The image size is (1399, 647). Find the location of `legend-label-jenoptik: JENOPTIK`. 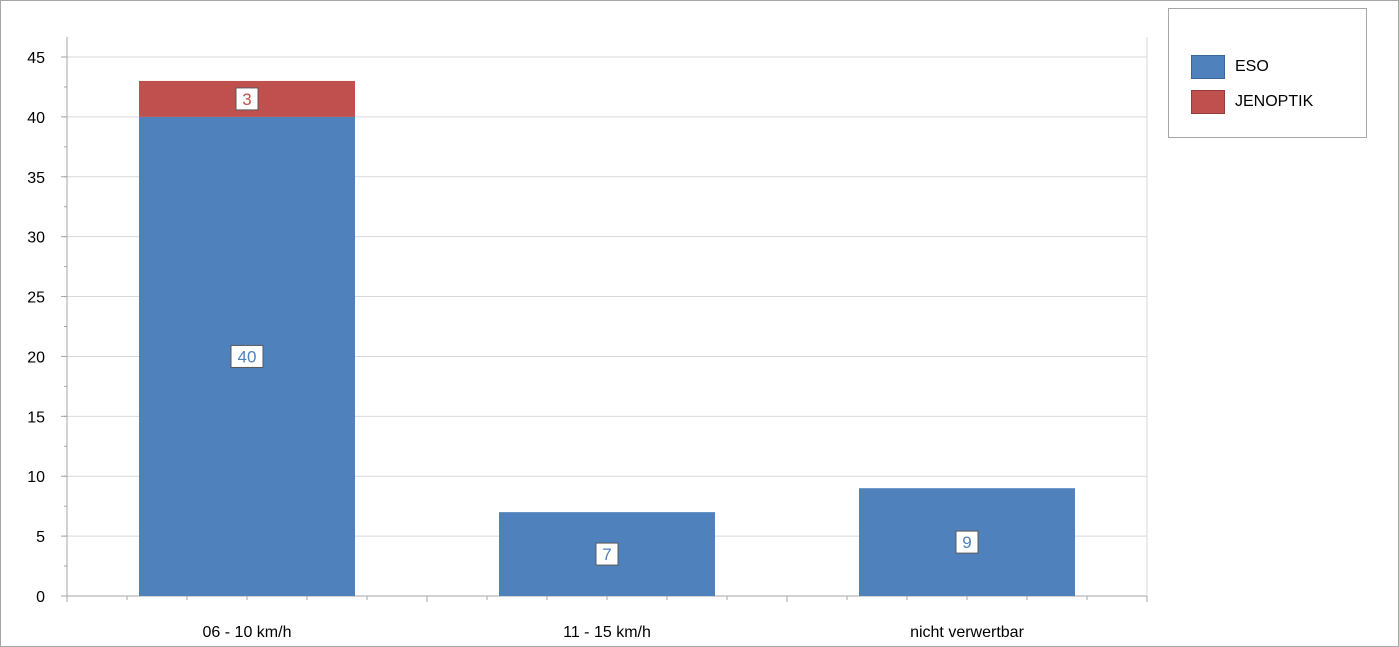

legend-label-jenoptik: JENOPTIK is located at coordinates (1274, 101).